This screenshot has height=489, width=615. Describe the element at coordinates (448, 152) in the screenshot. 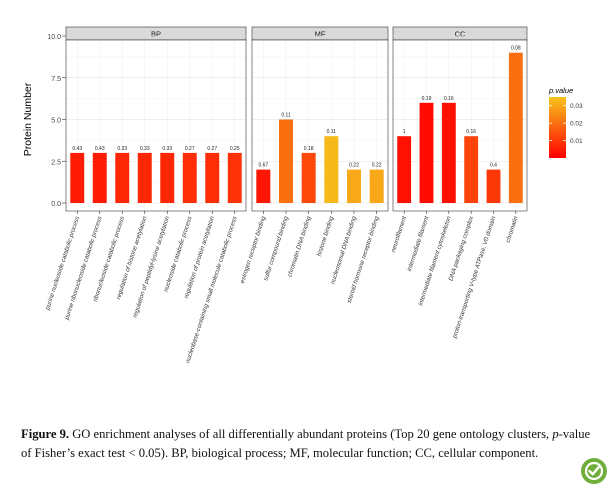

I see `bar-intermediate-filament-cytoskeleton` at that location.